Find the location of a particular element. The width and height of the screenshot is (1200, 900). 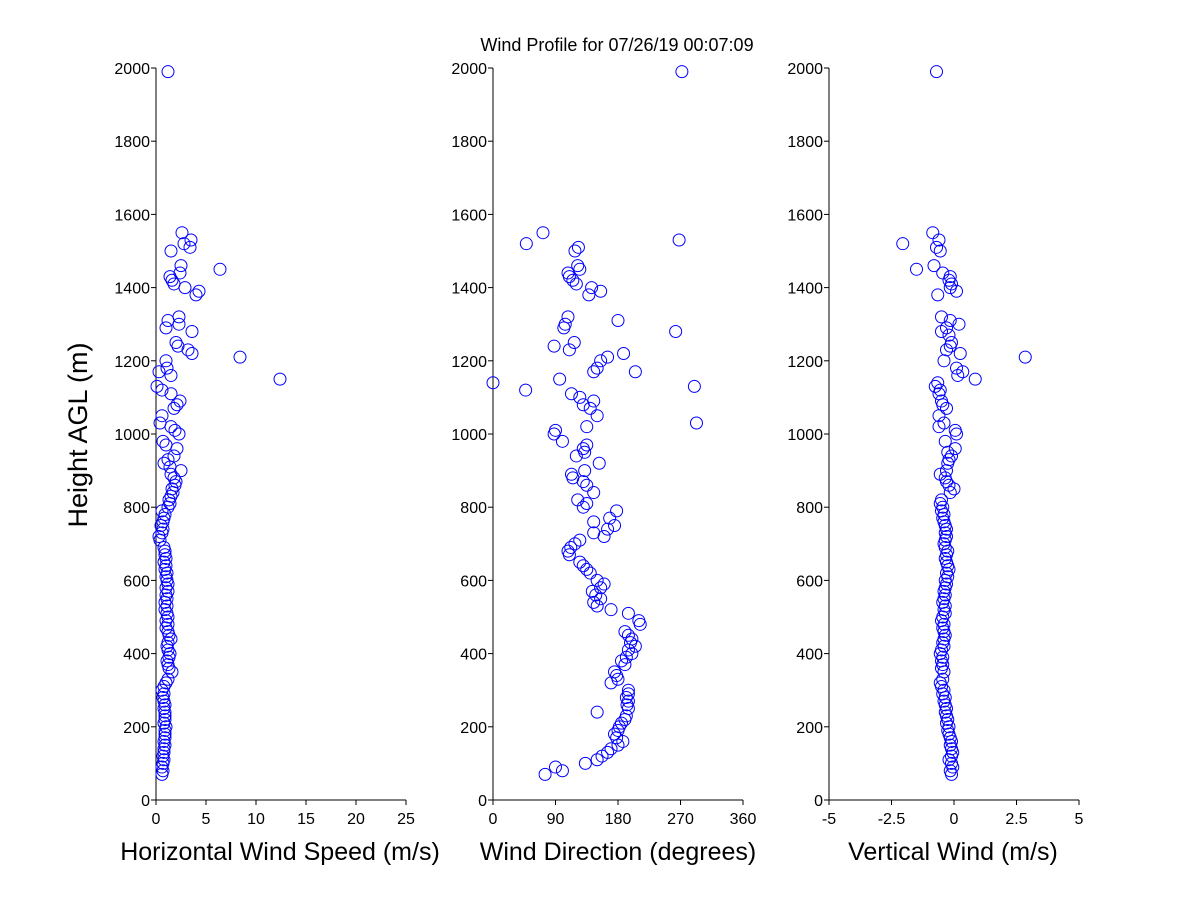

x-tick-label: 270 is located at coordinates (680, 819).